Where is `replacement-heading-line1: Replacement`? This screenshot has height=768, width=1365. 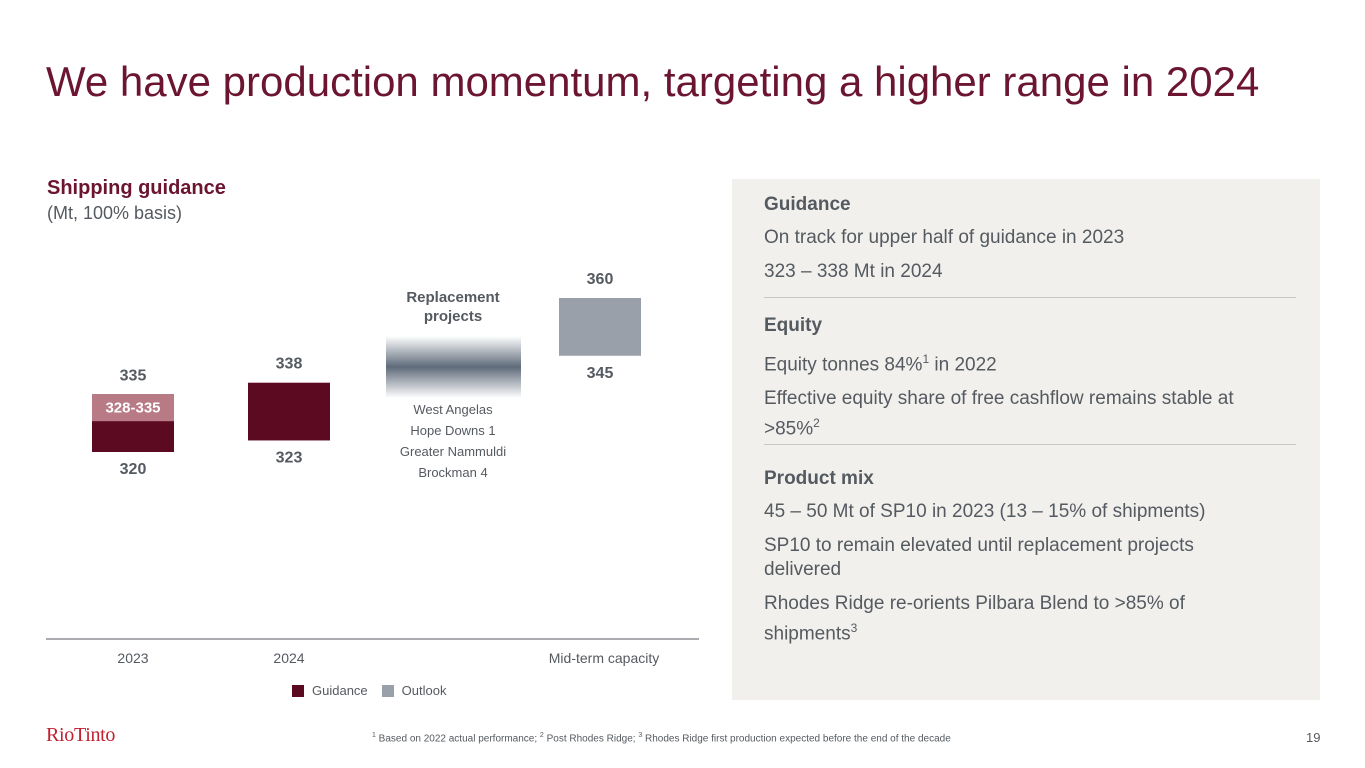
replacement-heading-line1: Replacement is located at coordinates (452, 297).